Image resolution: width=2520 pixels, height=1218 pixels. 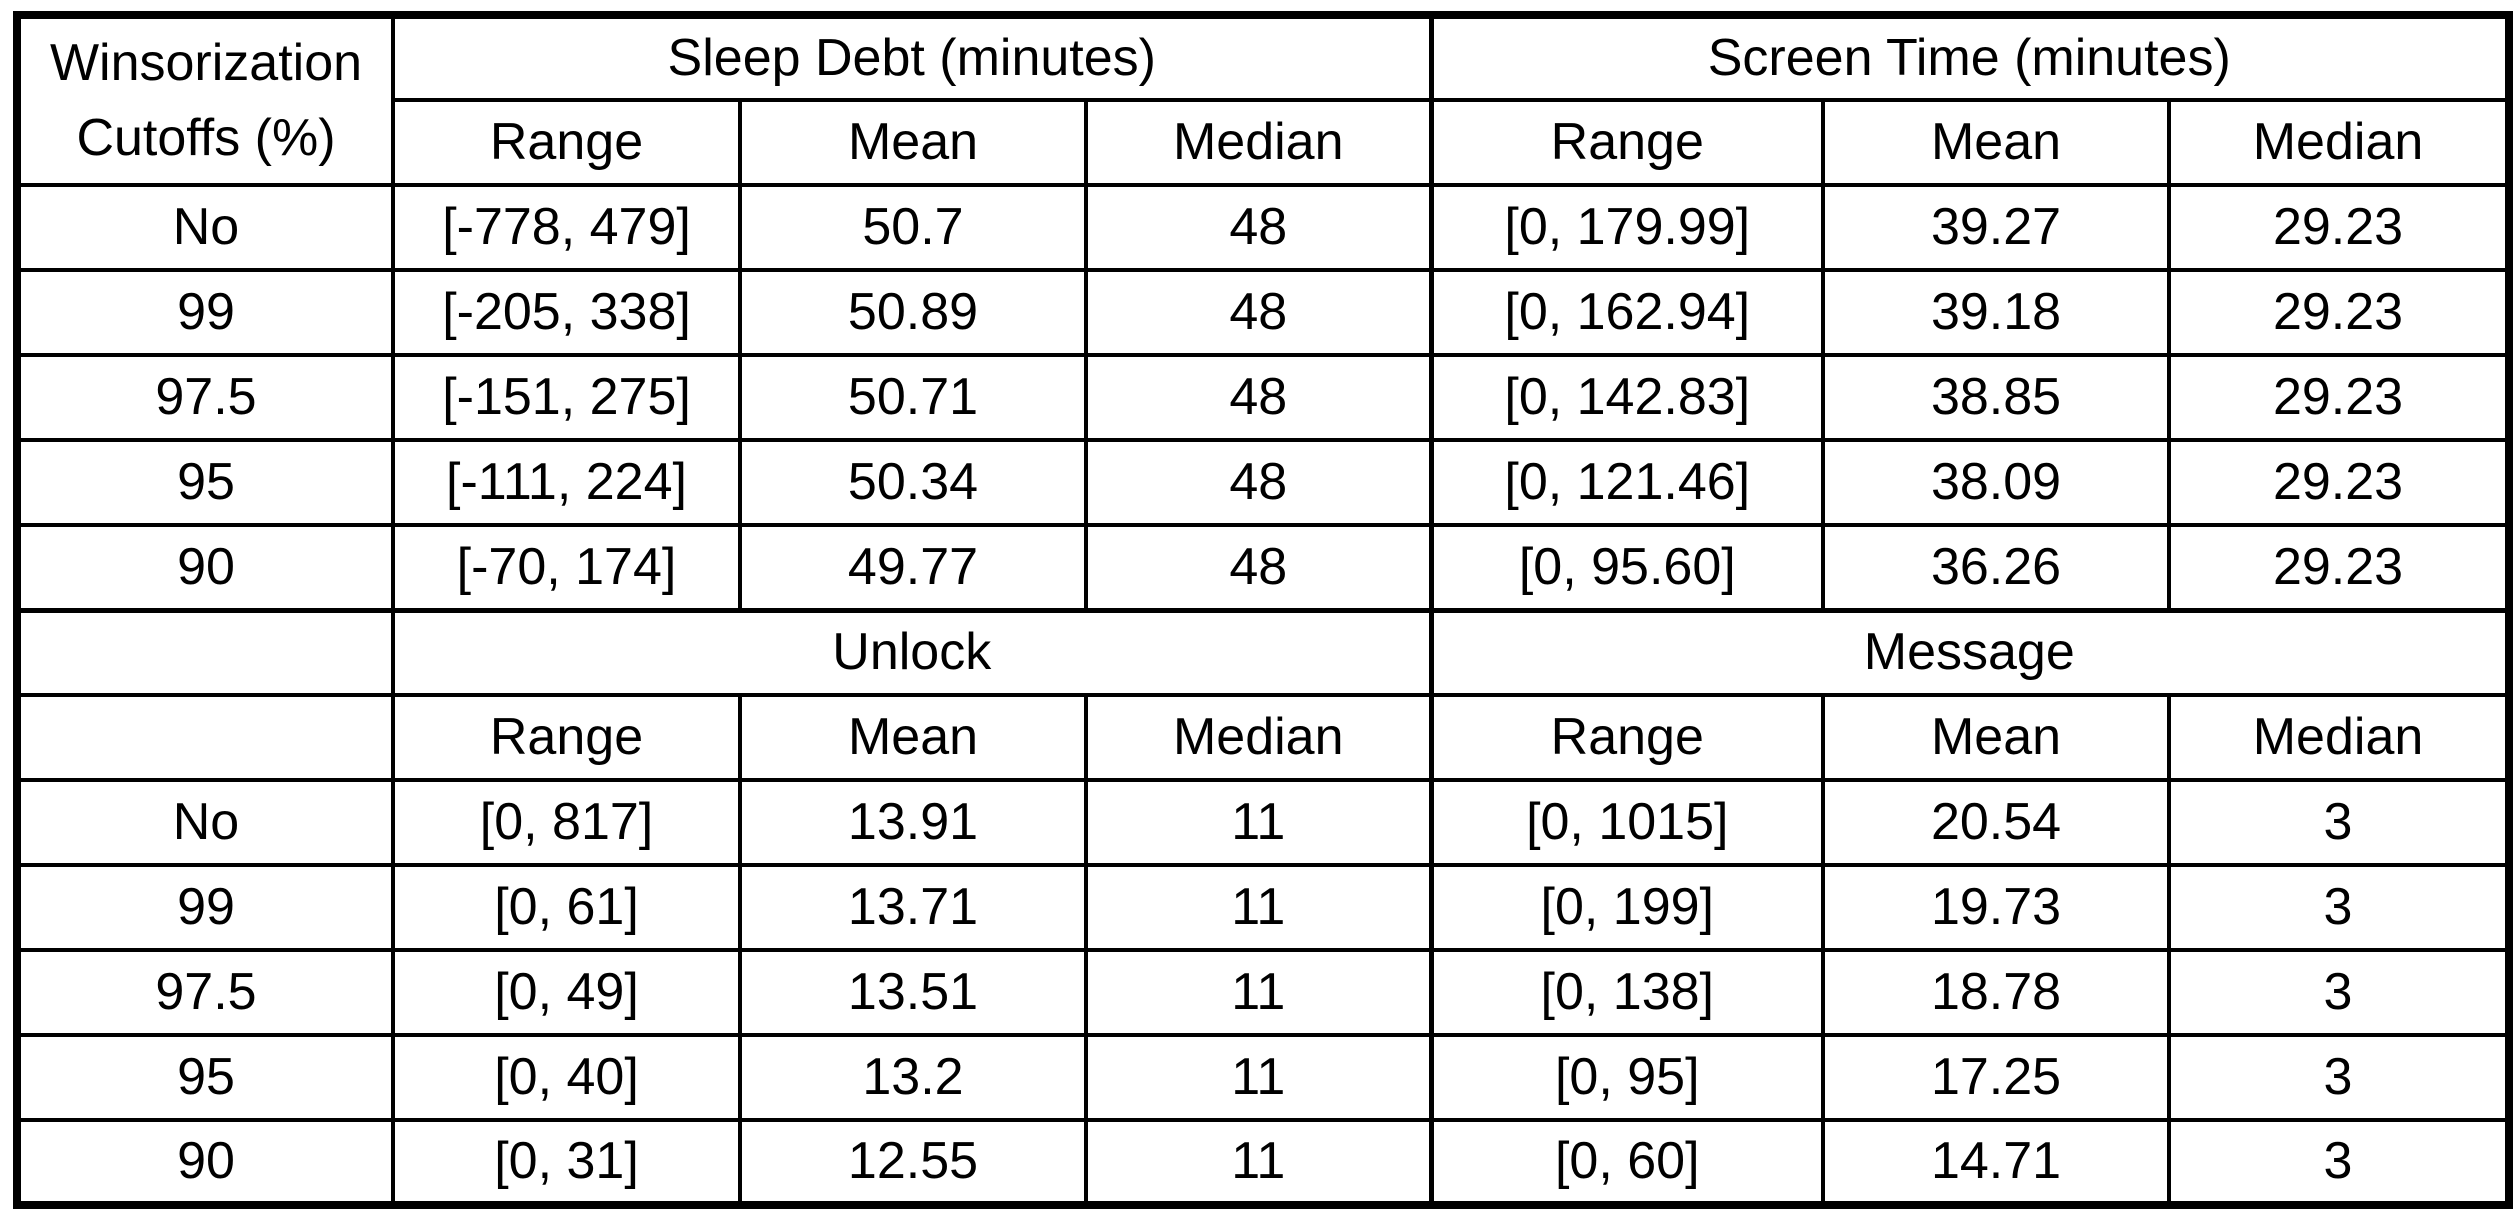 I want to click on value-cell: [0, 60], so click(x=1627, y=1162).